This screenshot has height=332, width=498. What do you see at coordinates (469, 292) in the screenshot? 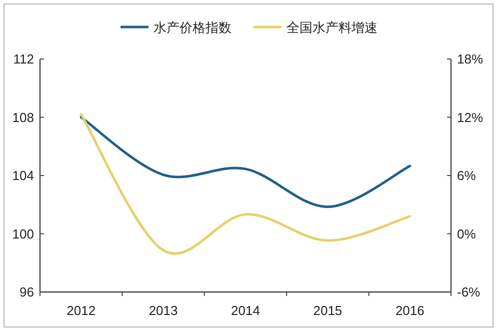
I see `y2-tick-label: -6%` at bounding box center [469, 292].